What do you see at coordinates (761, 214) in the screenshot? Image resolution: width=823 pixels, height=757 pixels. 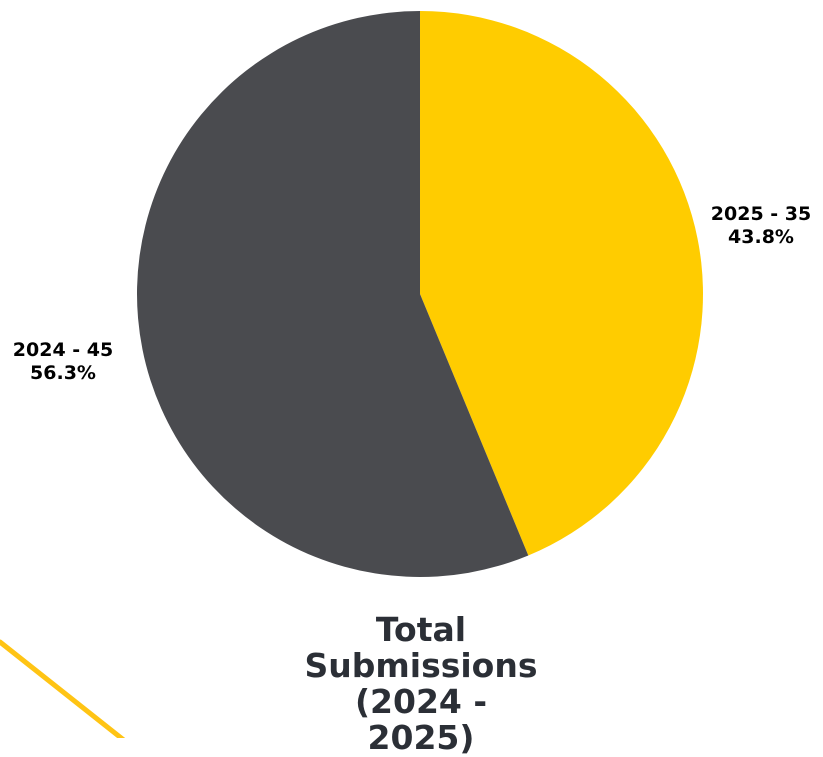 I see `slice-label-2025-value: 2025 - 35` at bounding box center [761, 214].